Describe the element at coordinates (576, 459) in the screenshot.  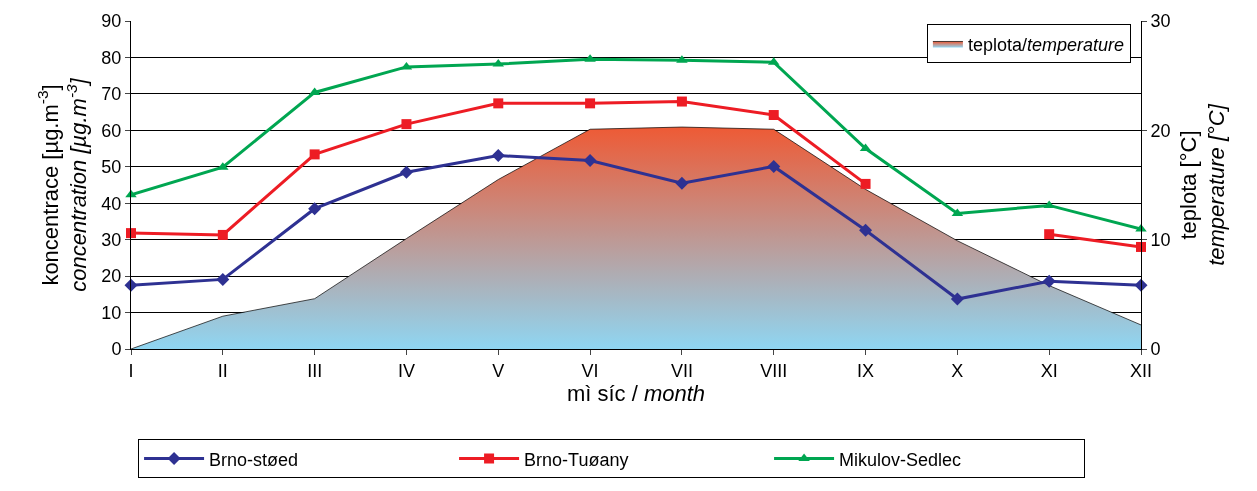
I see `legend-label: Brno-Tuøany` at that location.